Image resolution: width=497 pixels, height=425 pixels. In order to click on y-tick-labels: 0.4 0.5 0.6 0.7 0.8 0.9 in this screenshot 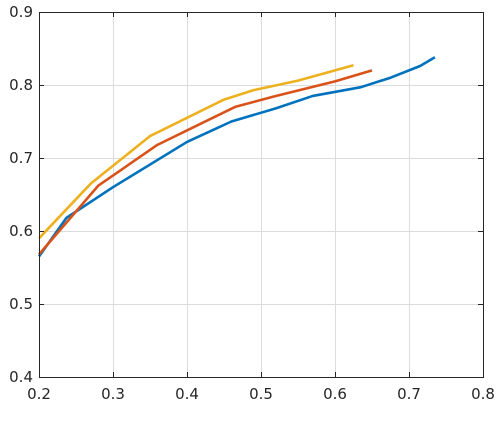, I will do `click(21, 194)`.